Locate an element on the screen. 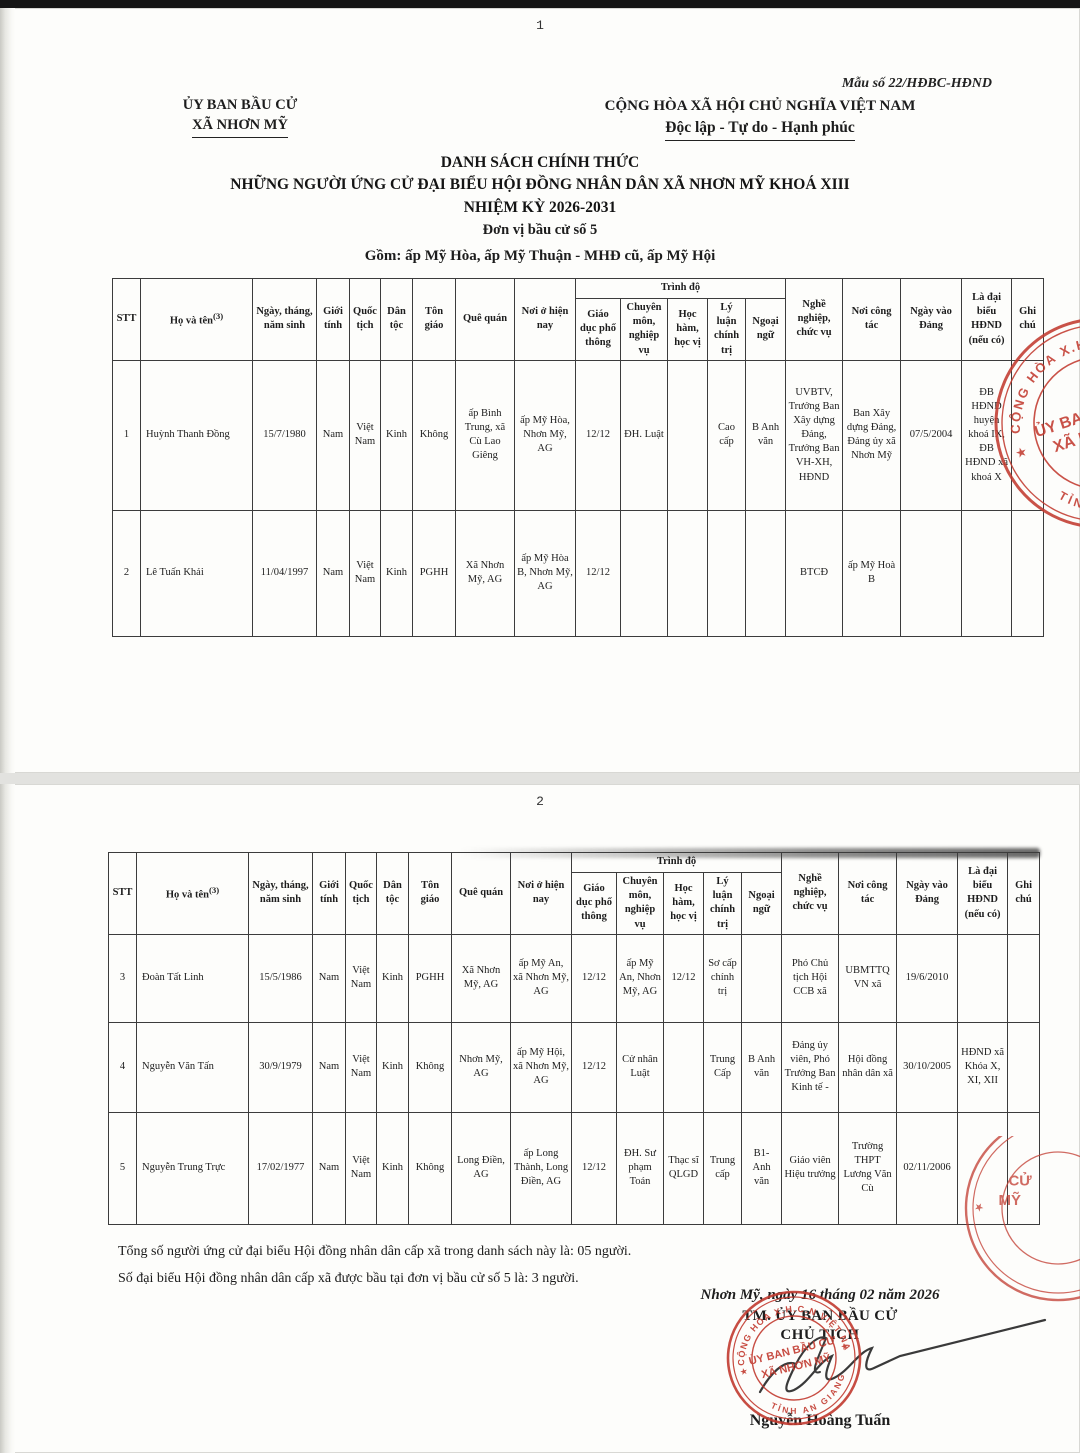  table-cell: Không is located at coordinates (434, 435).